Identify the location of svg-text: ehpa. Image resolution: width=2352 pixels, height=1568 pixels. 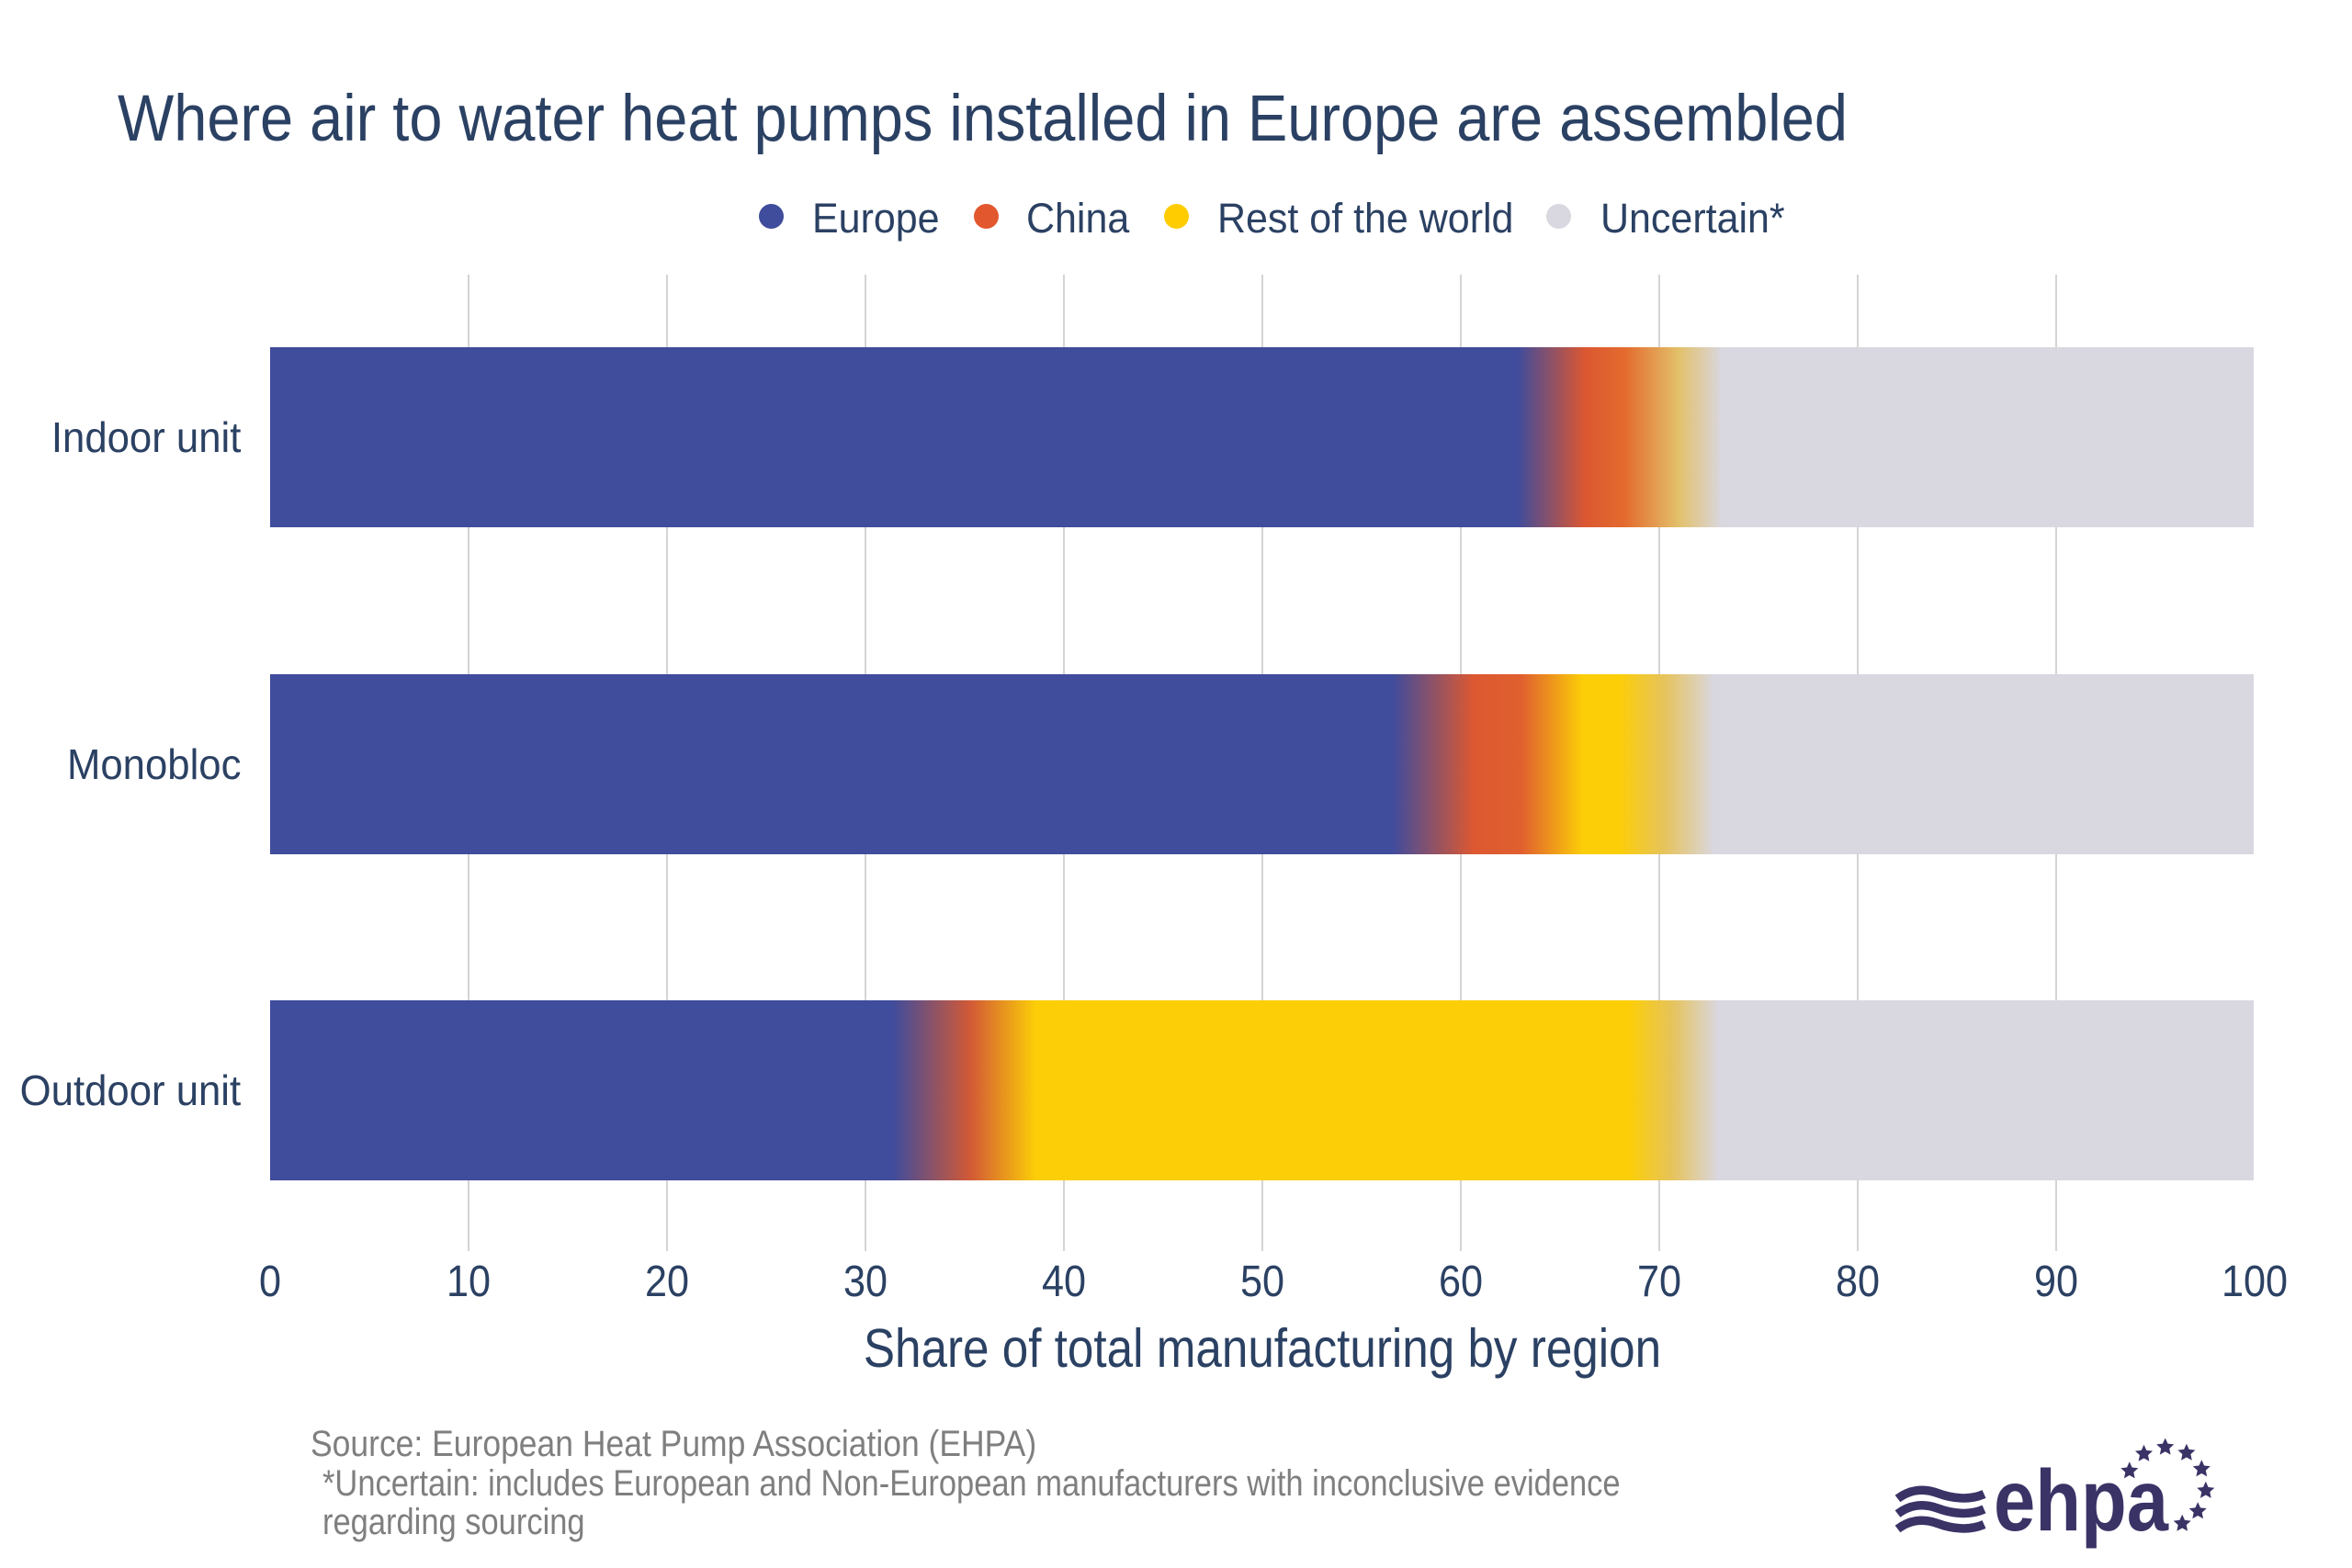
(2081, 1501).